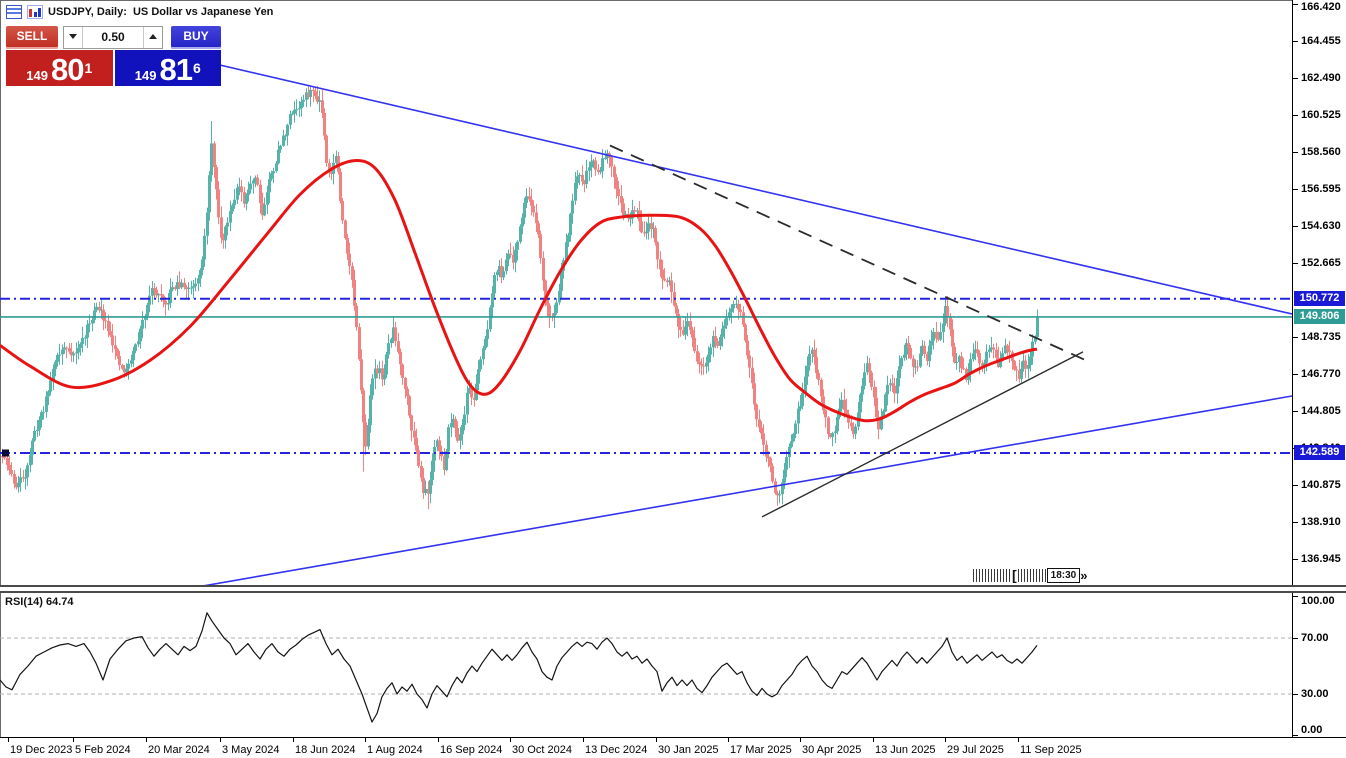 This screenshot has width=1346, height=758. Describe the element at coordinates (175, 69) in the screenshot. I see `buy-price-main: 81` at that location.